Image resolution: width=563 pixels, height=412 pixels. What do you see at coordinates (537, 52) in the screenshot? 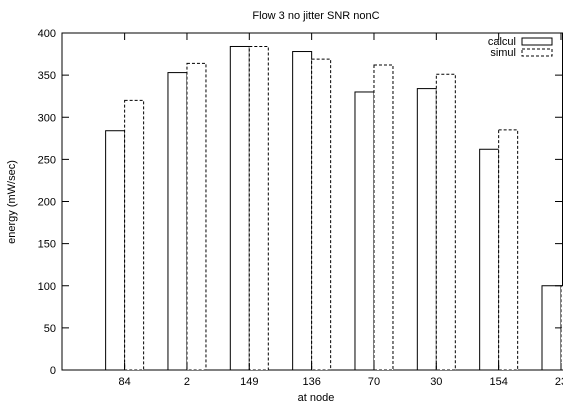
I see `legend-swatch-simul` at bounding box center [537, 52].